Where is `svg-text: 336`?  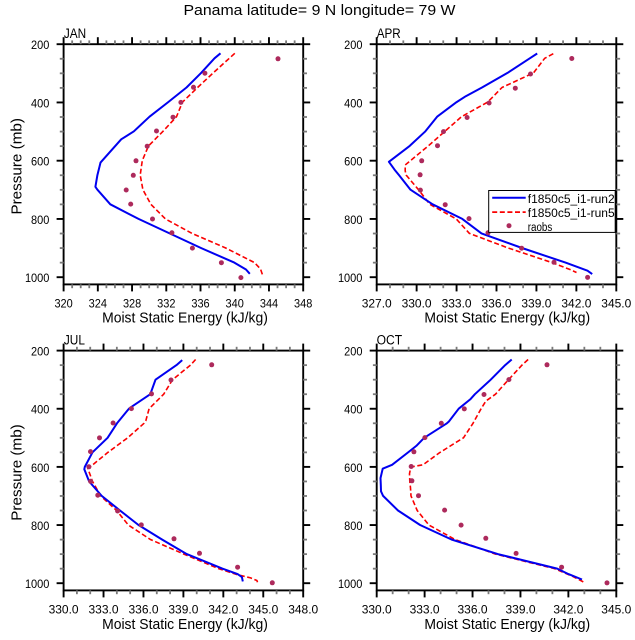 svg-text: 336 is located at coordinates (200, 303).